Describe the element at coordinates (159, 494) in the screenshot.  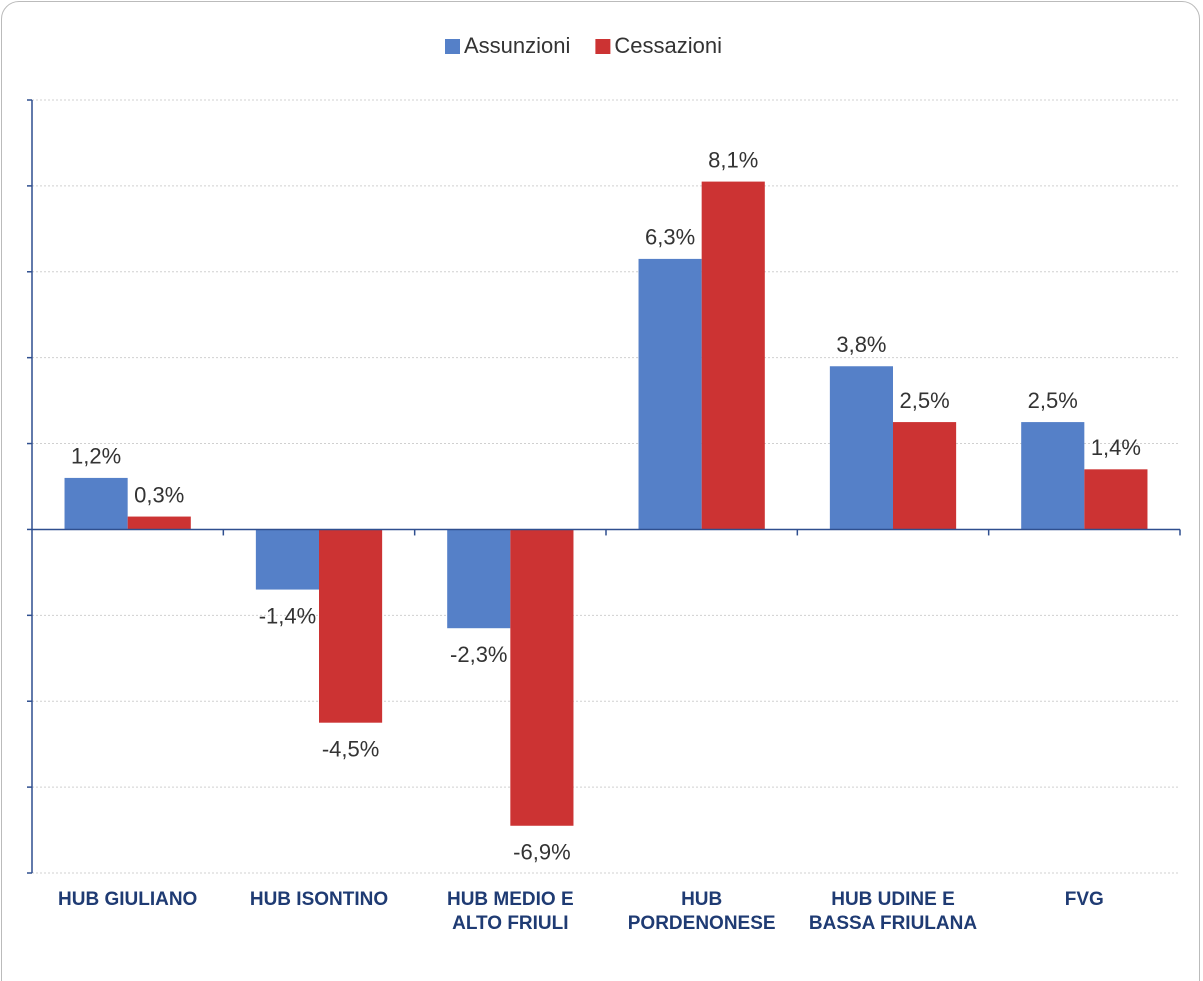
I see `value-label: 0,3%` at that location.